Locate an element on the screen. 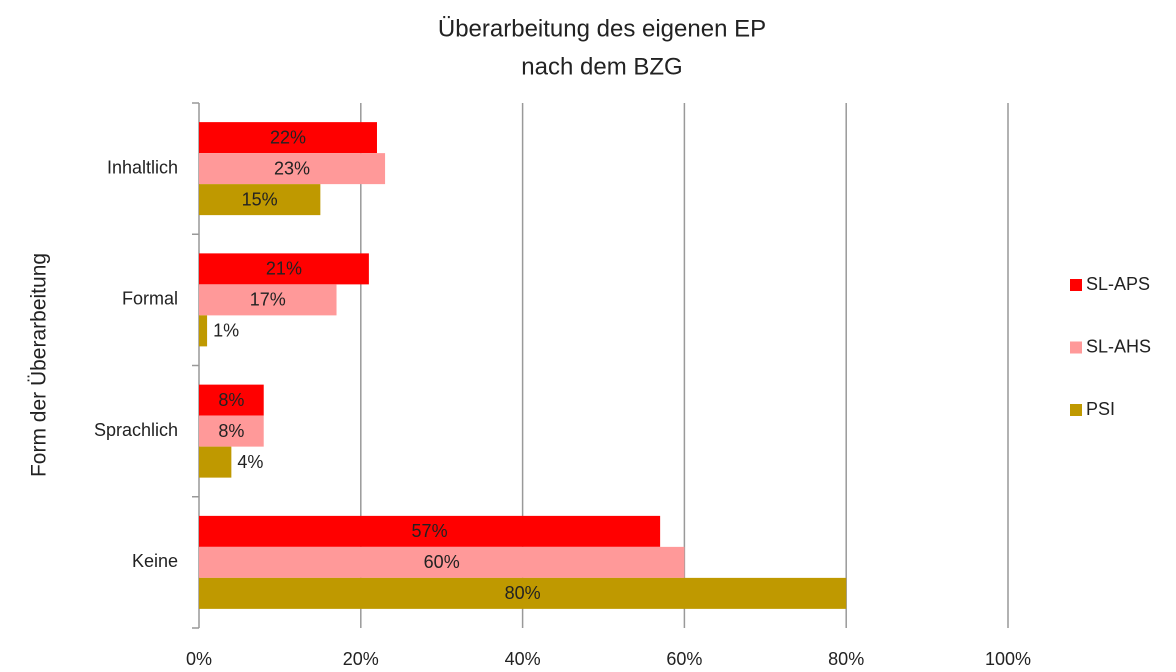 The height and width of the screenshot is (672, 1176). y-tick-label: Inhaltlich is located at coordinates (142, 167).